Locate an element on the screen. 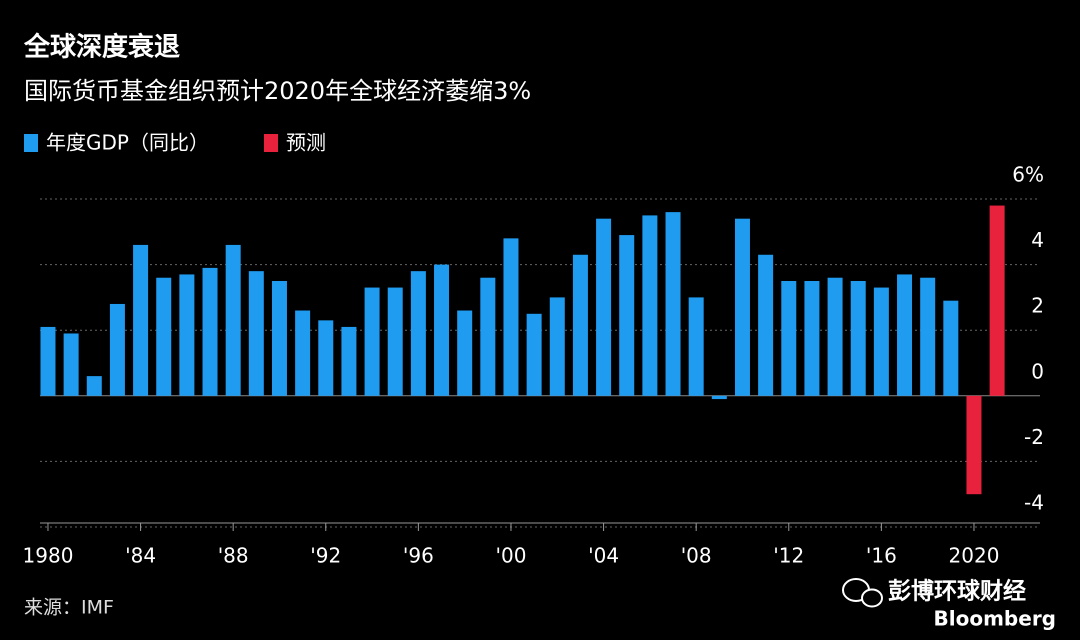 The height and width of the screenshot is (640, 1080). x-tick-label: 1980 is located at coordinates (48, 556).